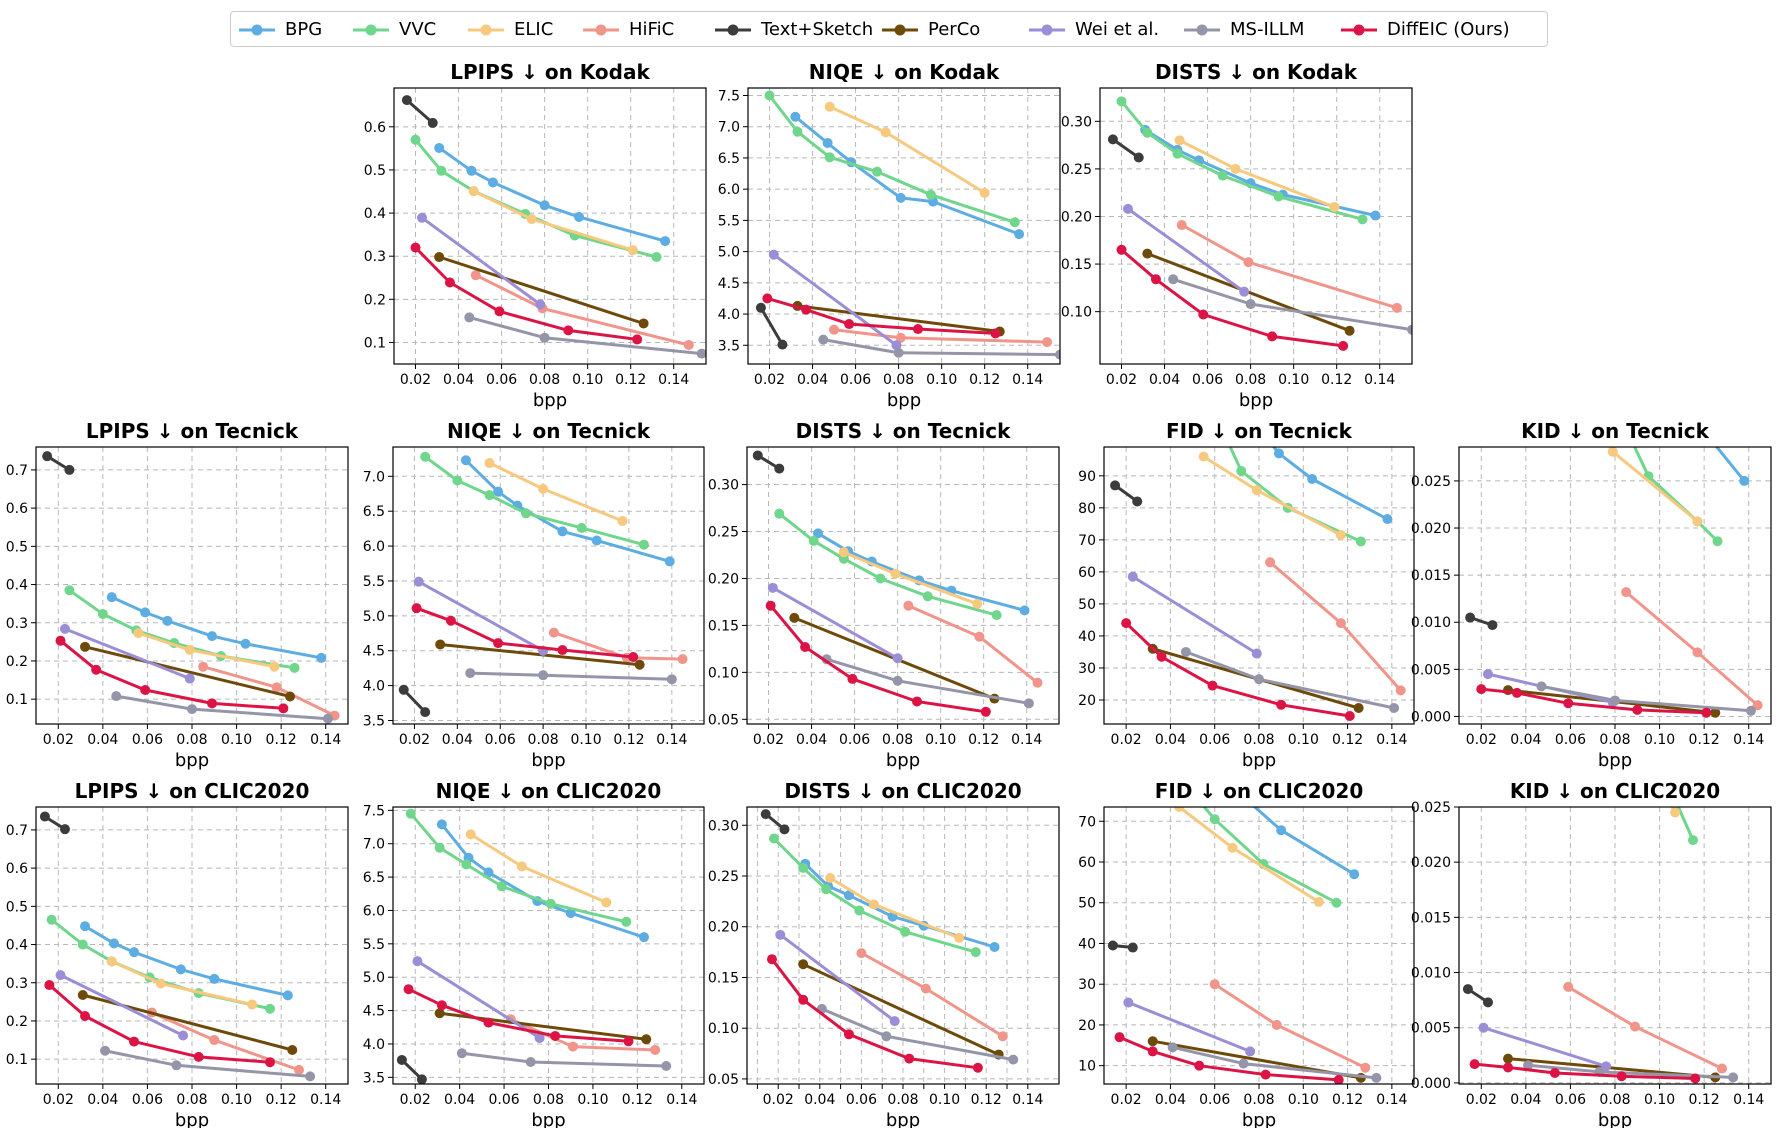 Image resolution: width=1788 pixels, height=1128 pixels. What do you see at coordinates (549, 791) in the screenshot?
I see `chart-title: NIQE ↓ on CLIC2020` at bounding box center [549, 791].